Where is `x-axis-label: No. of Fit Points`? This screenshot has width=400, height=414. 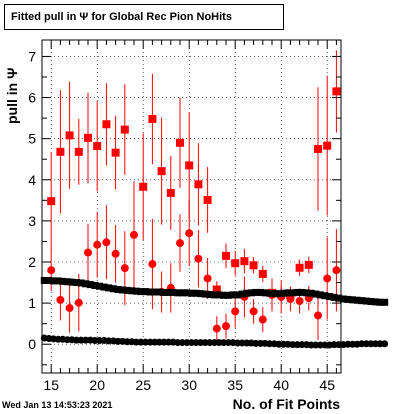 x-axis-label: No. of Fit Points is located at coordinates (286, 404).